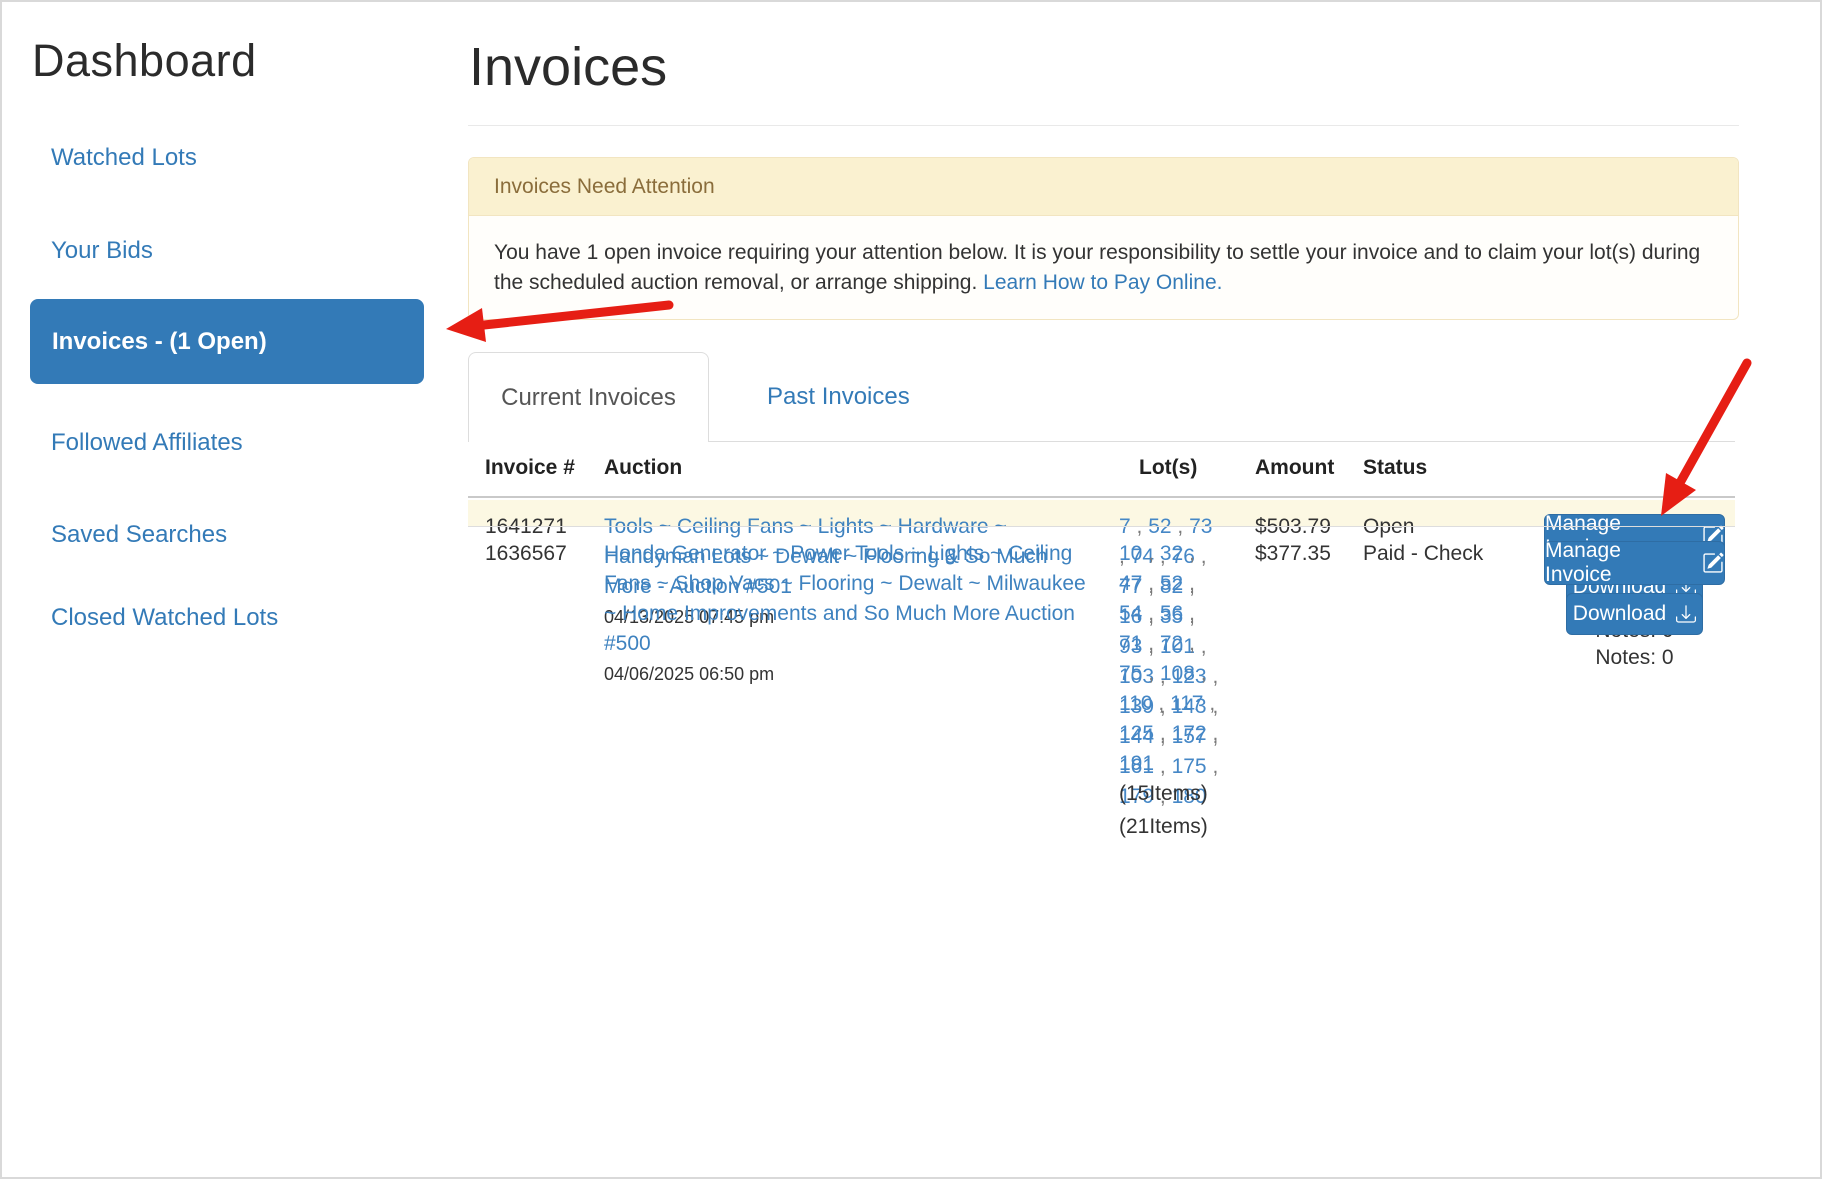  What do you see at coordinates (1634, 562) in the screenshot?
I see `manage-invoice-button: Manage Invoice` at bounding box center [1634, 562].